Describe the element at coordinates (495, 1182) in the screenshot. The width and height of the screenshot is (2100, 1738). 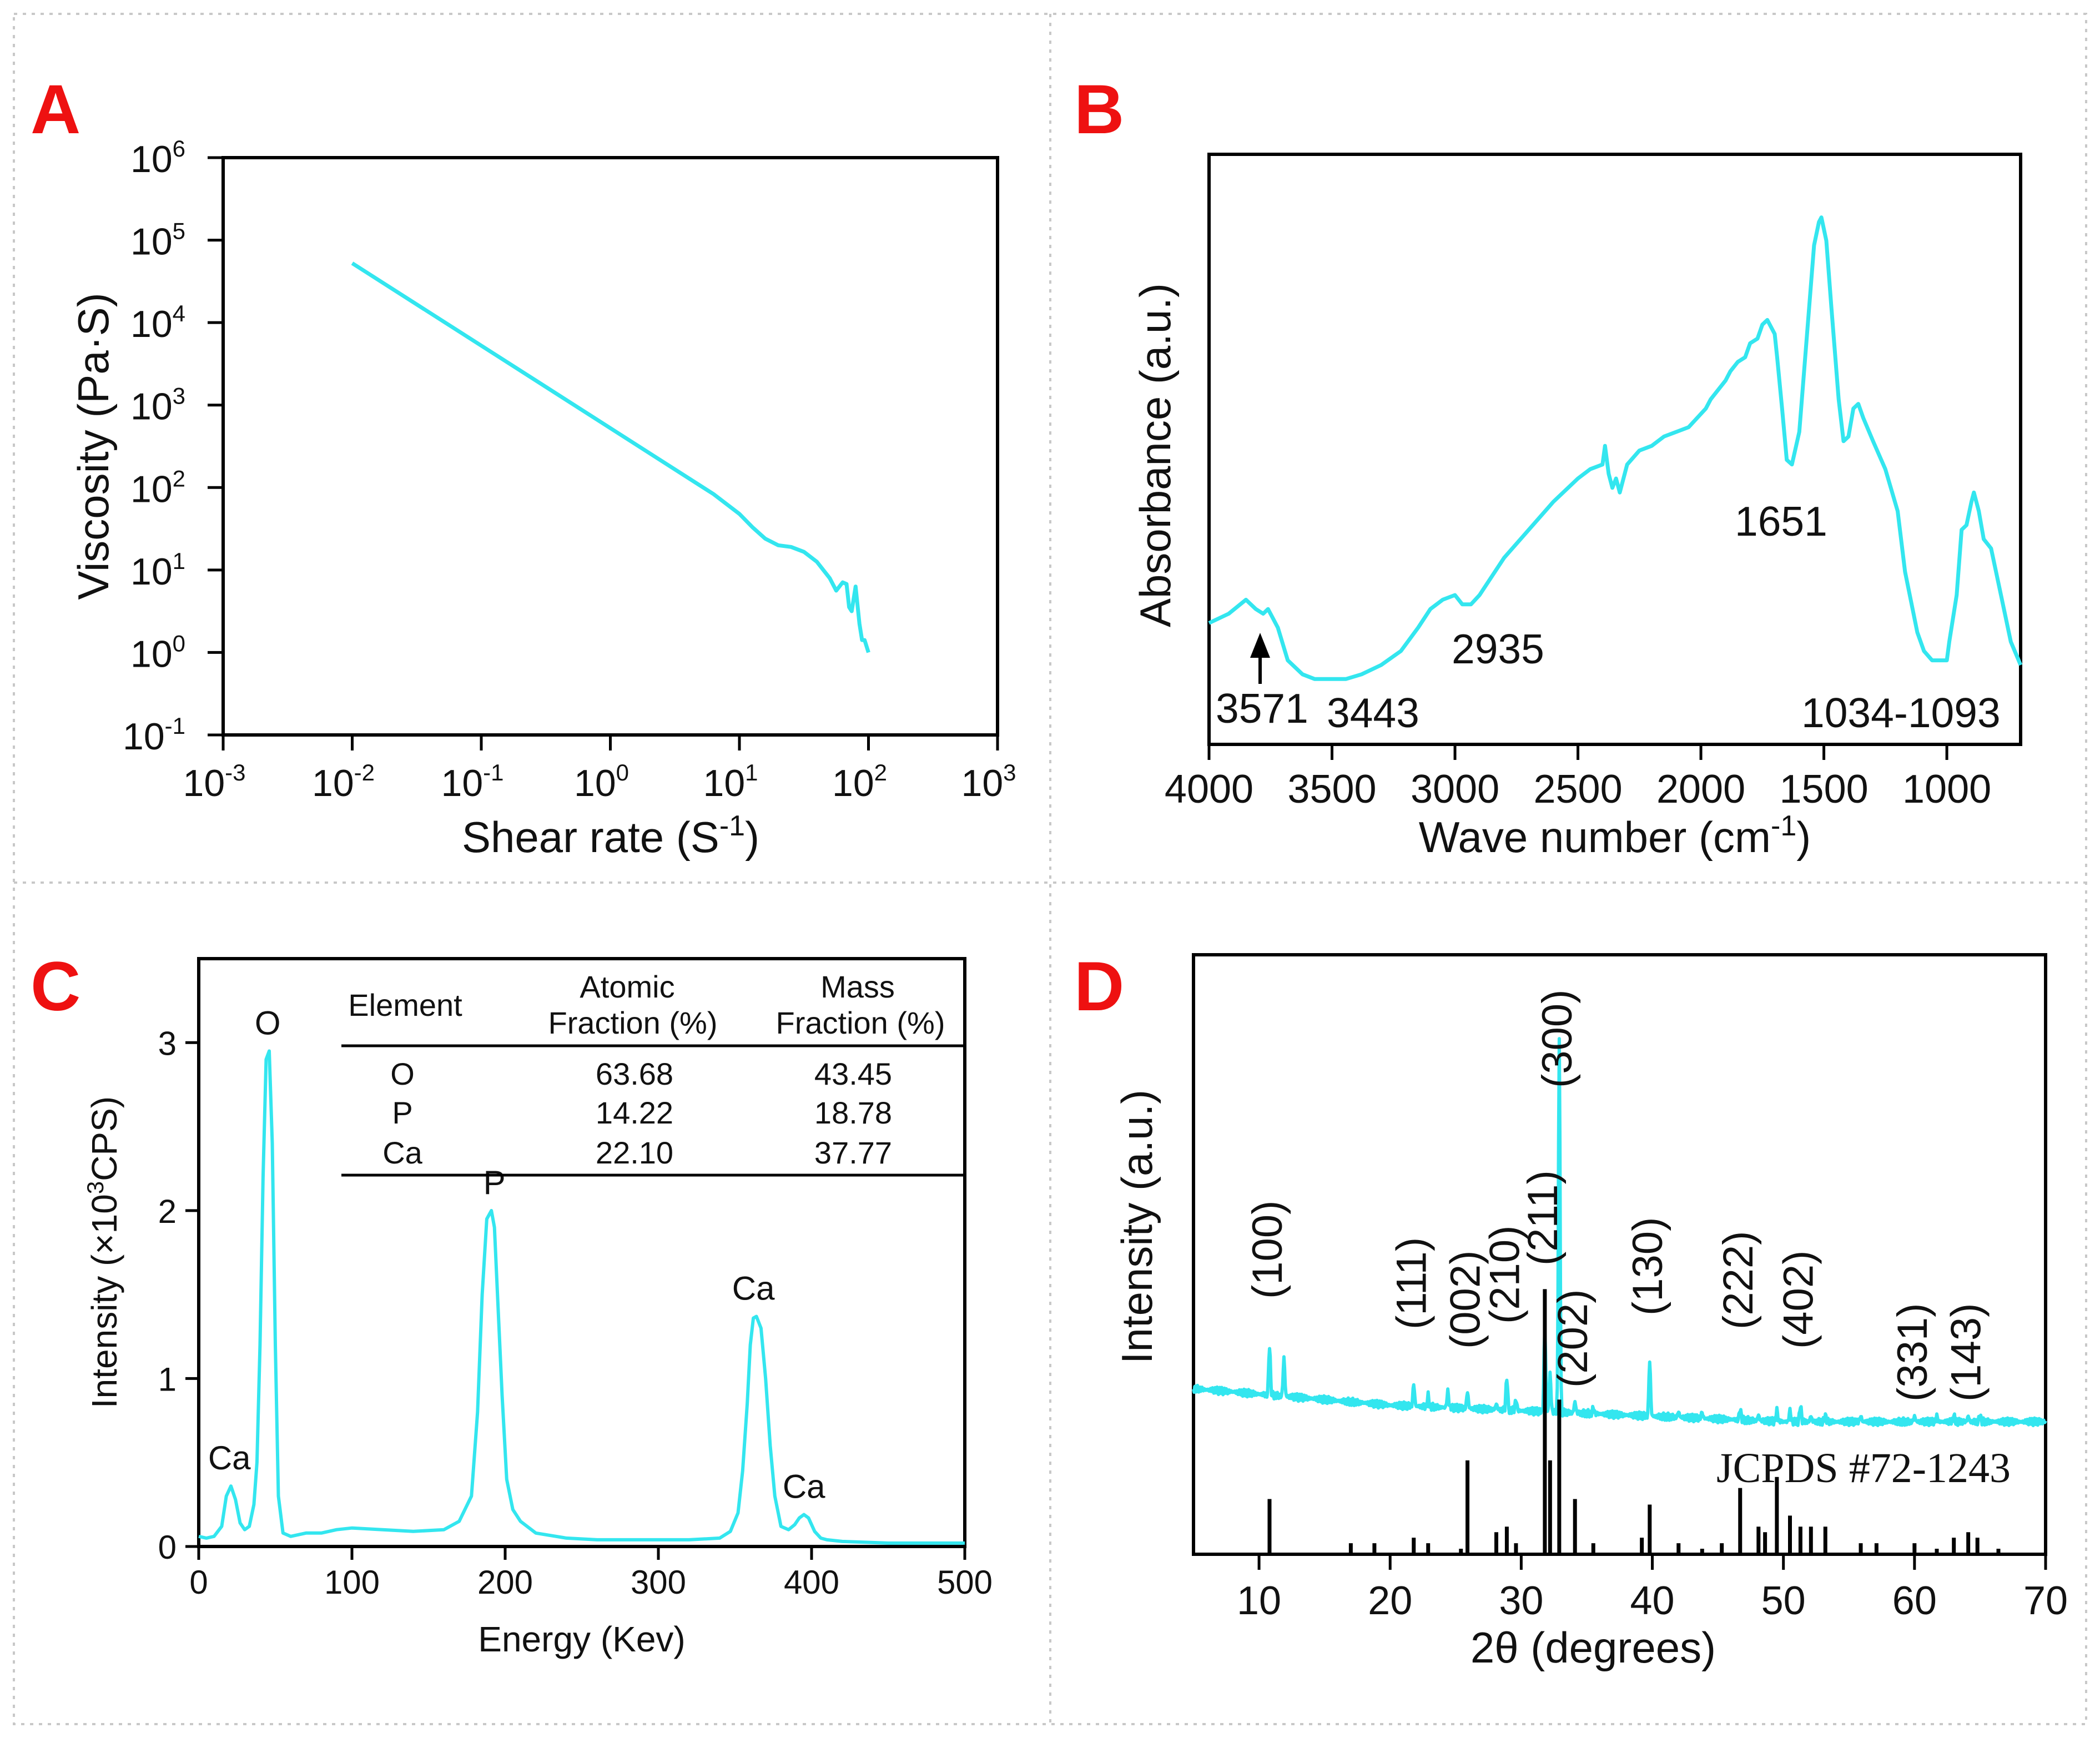
I see `peak-label: P` at that location.